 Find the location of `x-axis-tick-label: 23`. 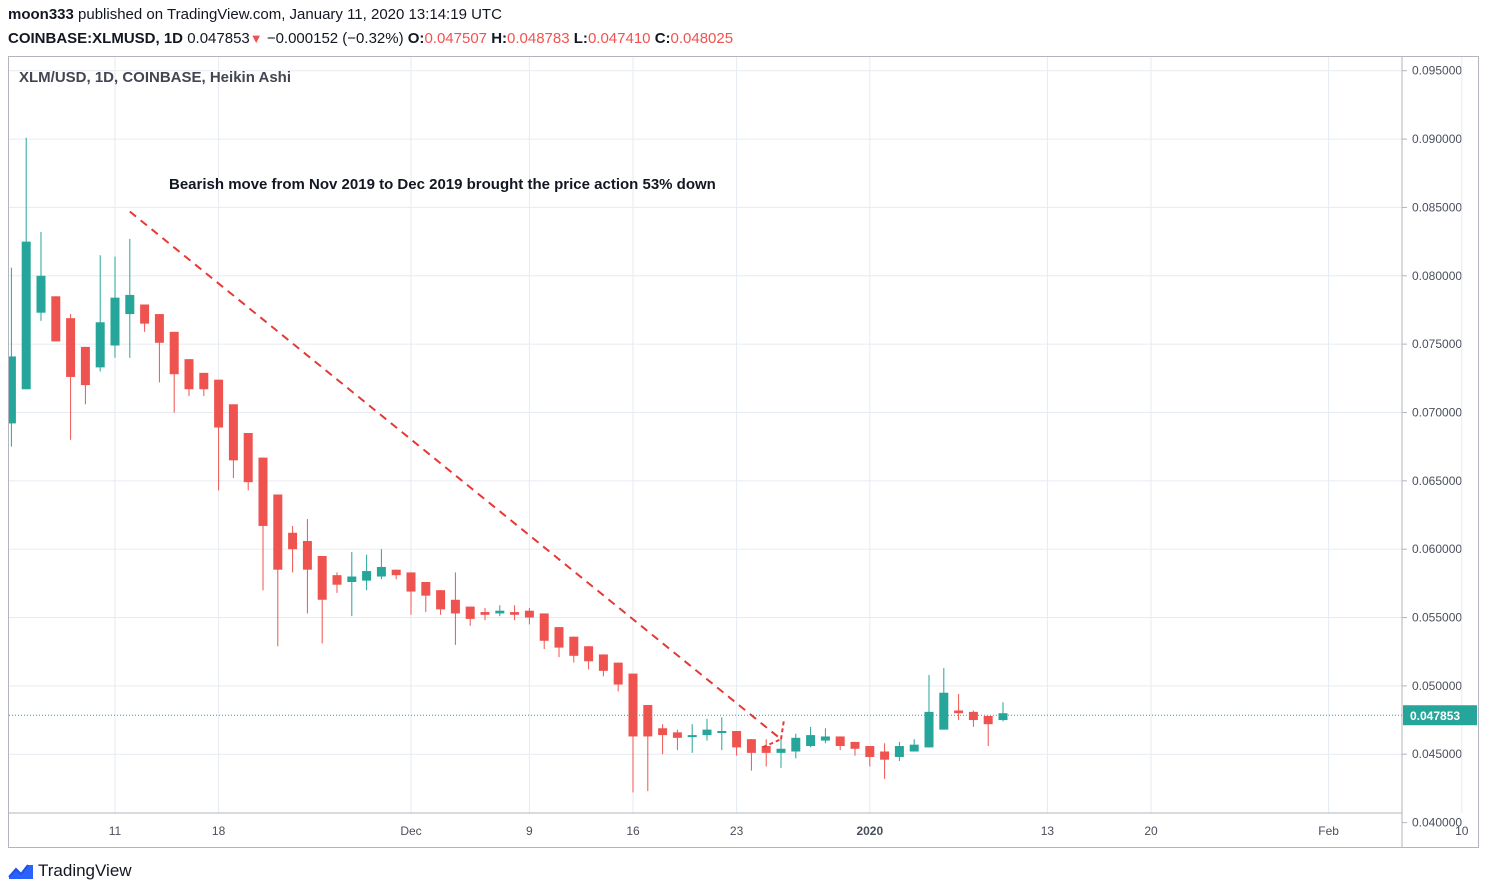

x-axis-tick-label: 23 is located at coordinates (737, 831).